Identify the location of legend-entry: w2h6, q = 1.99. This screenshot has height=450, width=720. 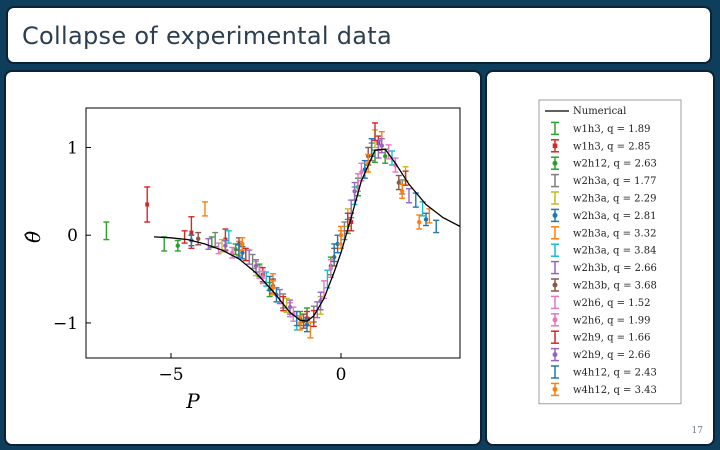
(601, 320).